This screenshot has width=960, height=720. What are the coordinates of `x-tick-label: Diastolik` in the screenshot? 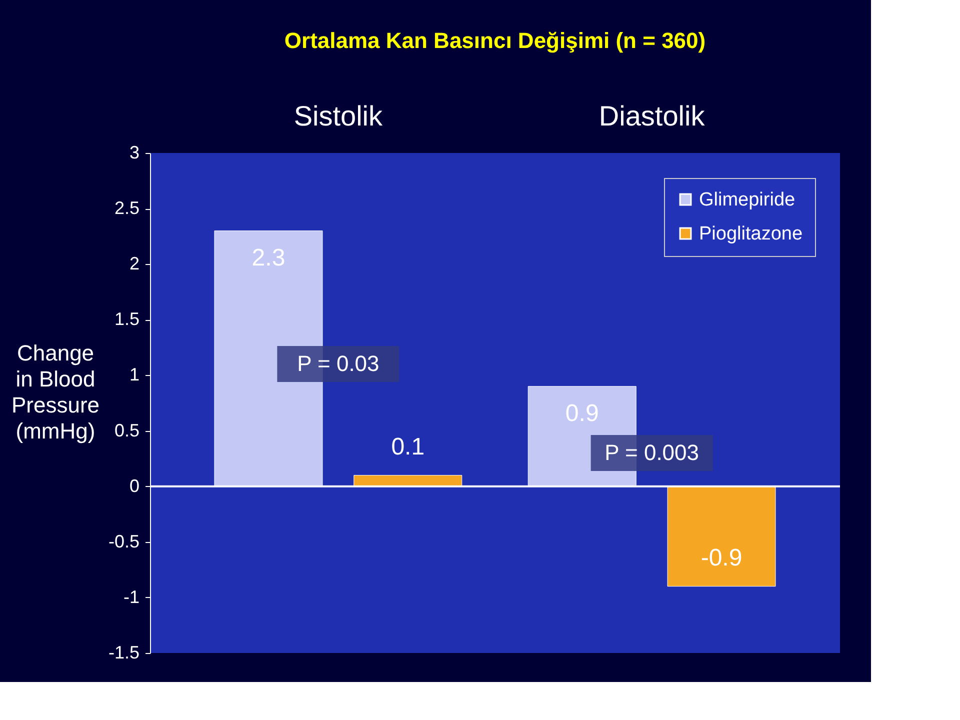 It's located at (652, 116).